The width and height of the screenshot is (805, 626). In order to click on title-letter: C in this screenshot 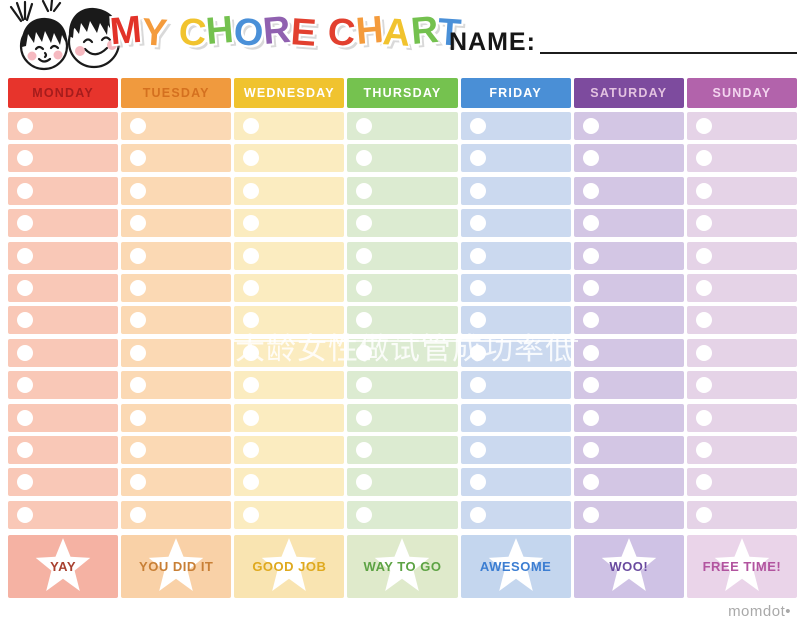, I will do `click(192, 33)`.